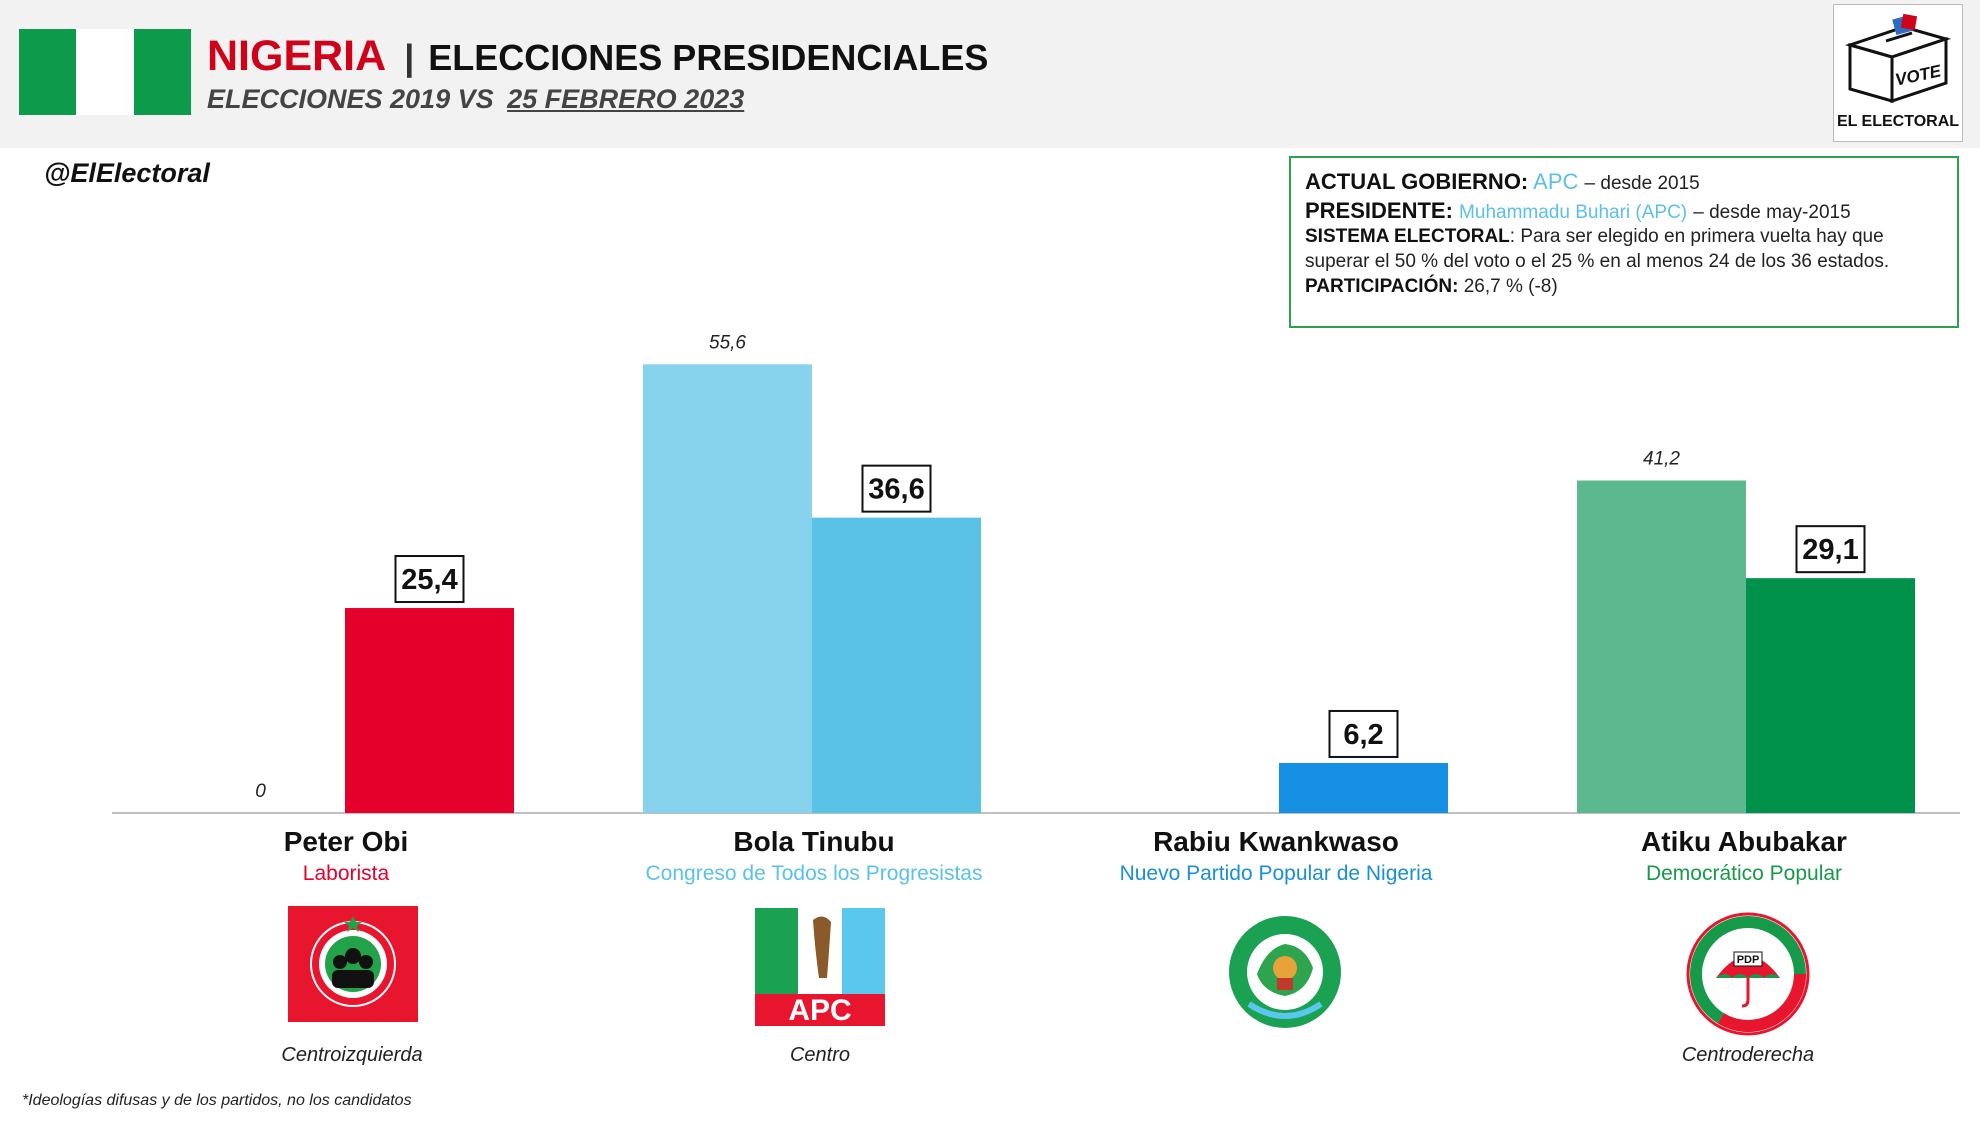  I want to click on candidate-party: Nuevo Partido Popular de Nigeria, so click(1276, 873).